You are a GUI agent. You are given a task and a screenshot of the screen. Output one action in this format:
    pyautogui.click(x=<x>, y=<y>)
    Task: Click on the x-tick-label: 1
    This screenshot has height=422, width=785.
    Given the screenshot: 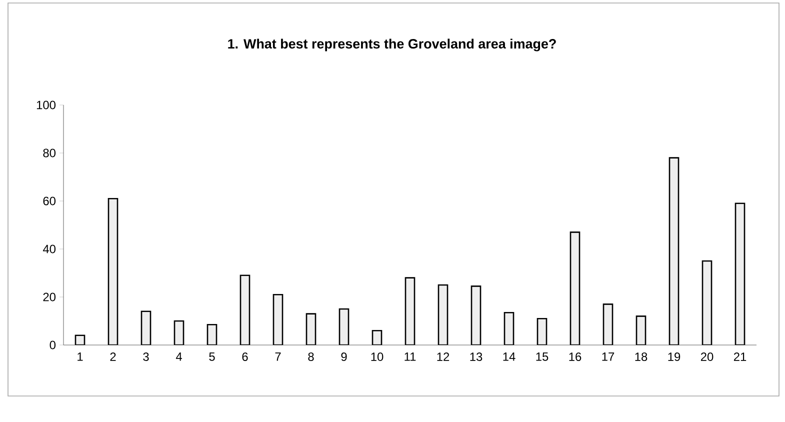 What is the action you would take?
    pyautogui.click(x=80, y=356)
    